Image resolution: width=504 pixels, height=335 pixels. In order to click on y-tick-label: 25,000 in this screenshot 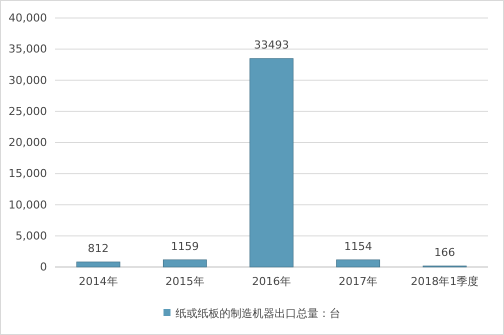, I will do `click(27, 111)`.